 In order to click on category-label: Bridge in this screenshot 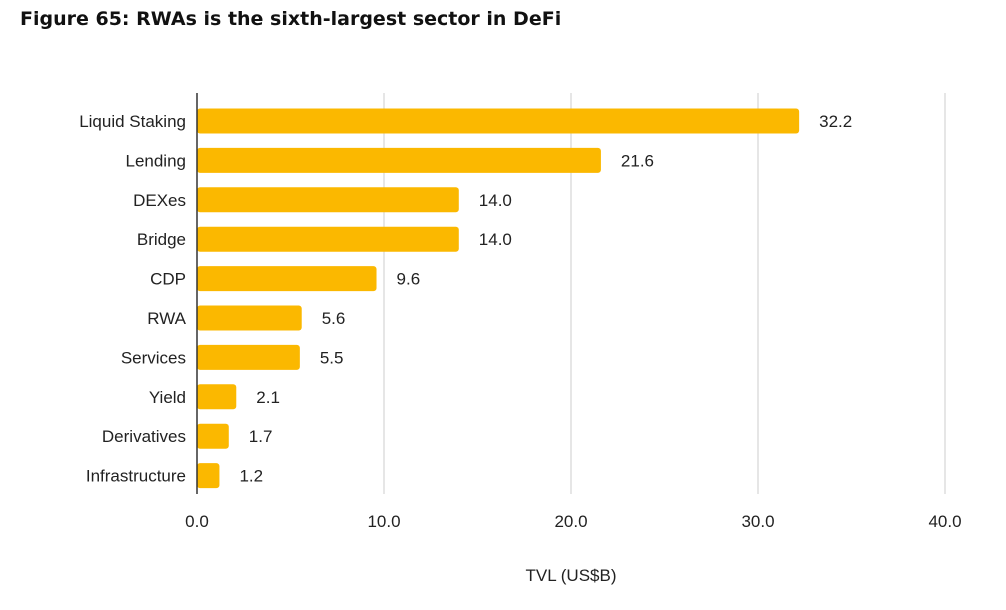, I will do `click(161, 239)`.